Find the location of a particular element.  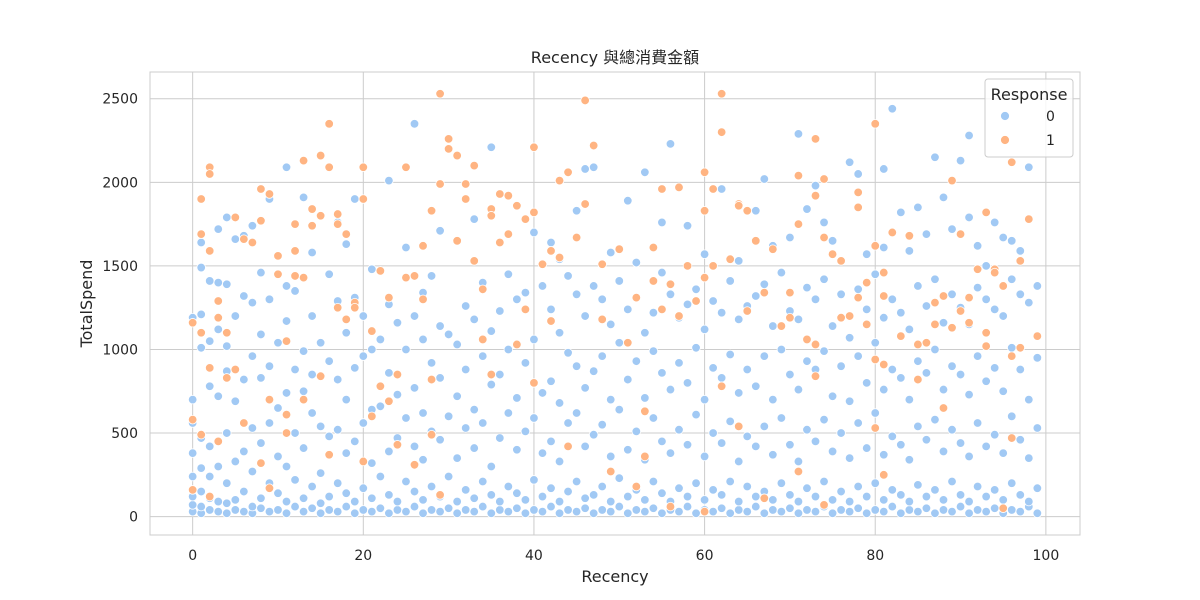

legend: Response 0 1 is located at coordinates (1029, 118).